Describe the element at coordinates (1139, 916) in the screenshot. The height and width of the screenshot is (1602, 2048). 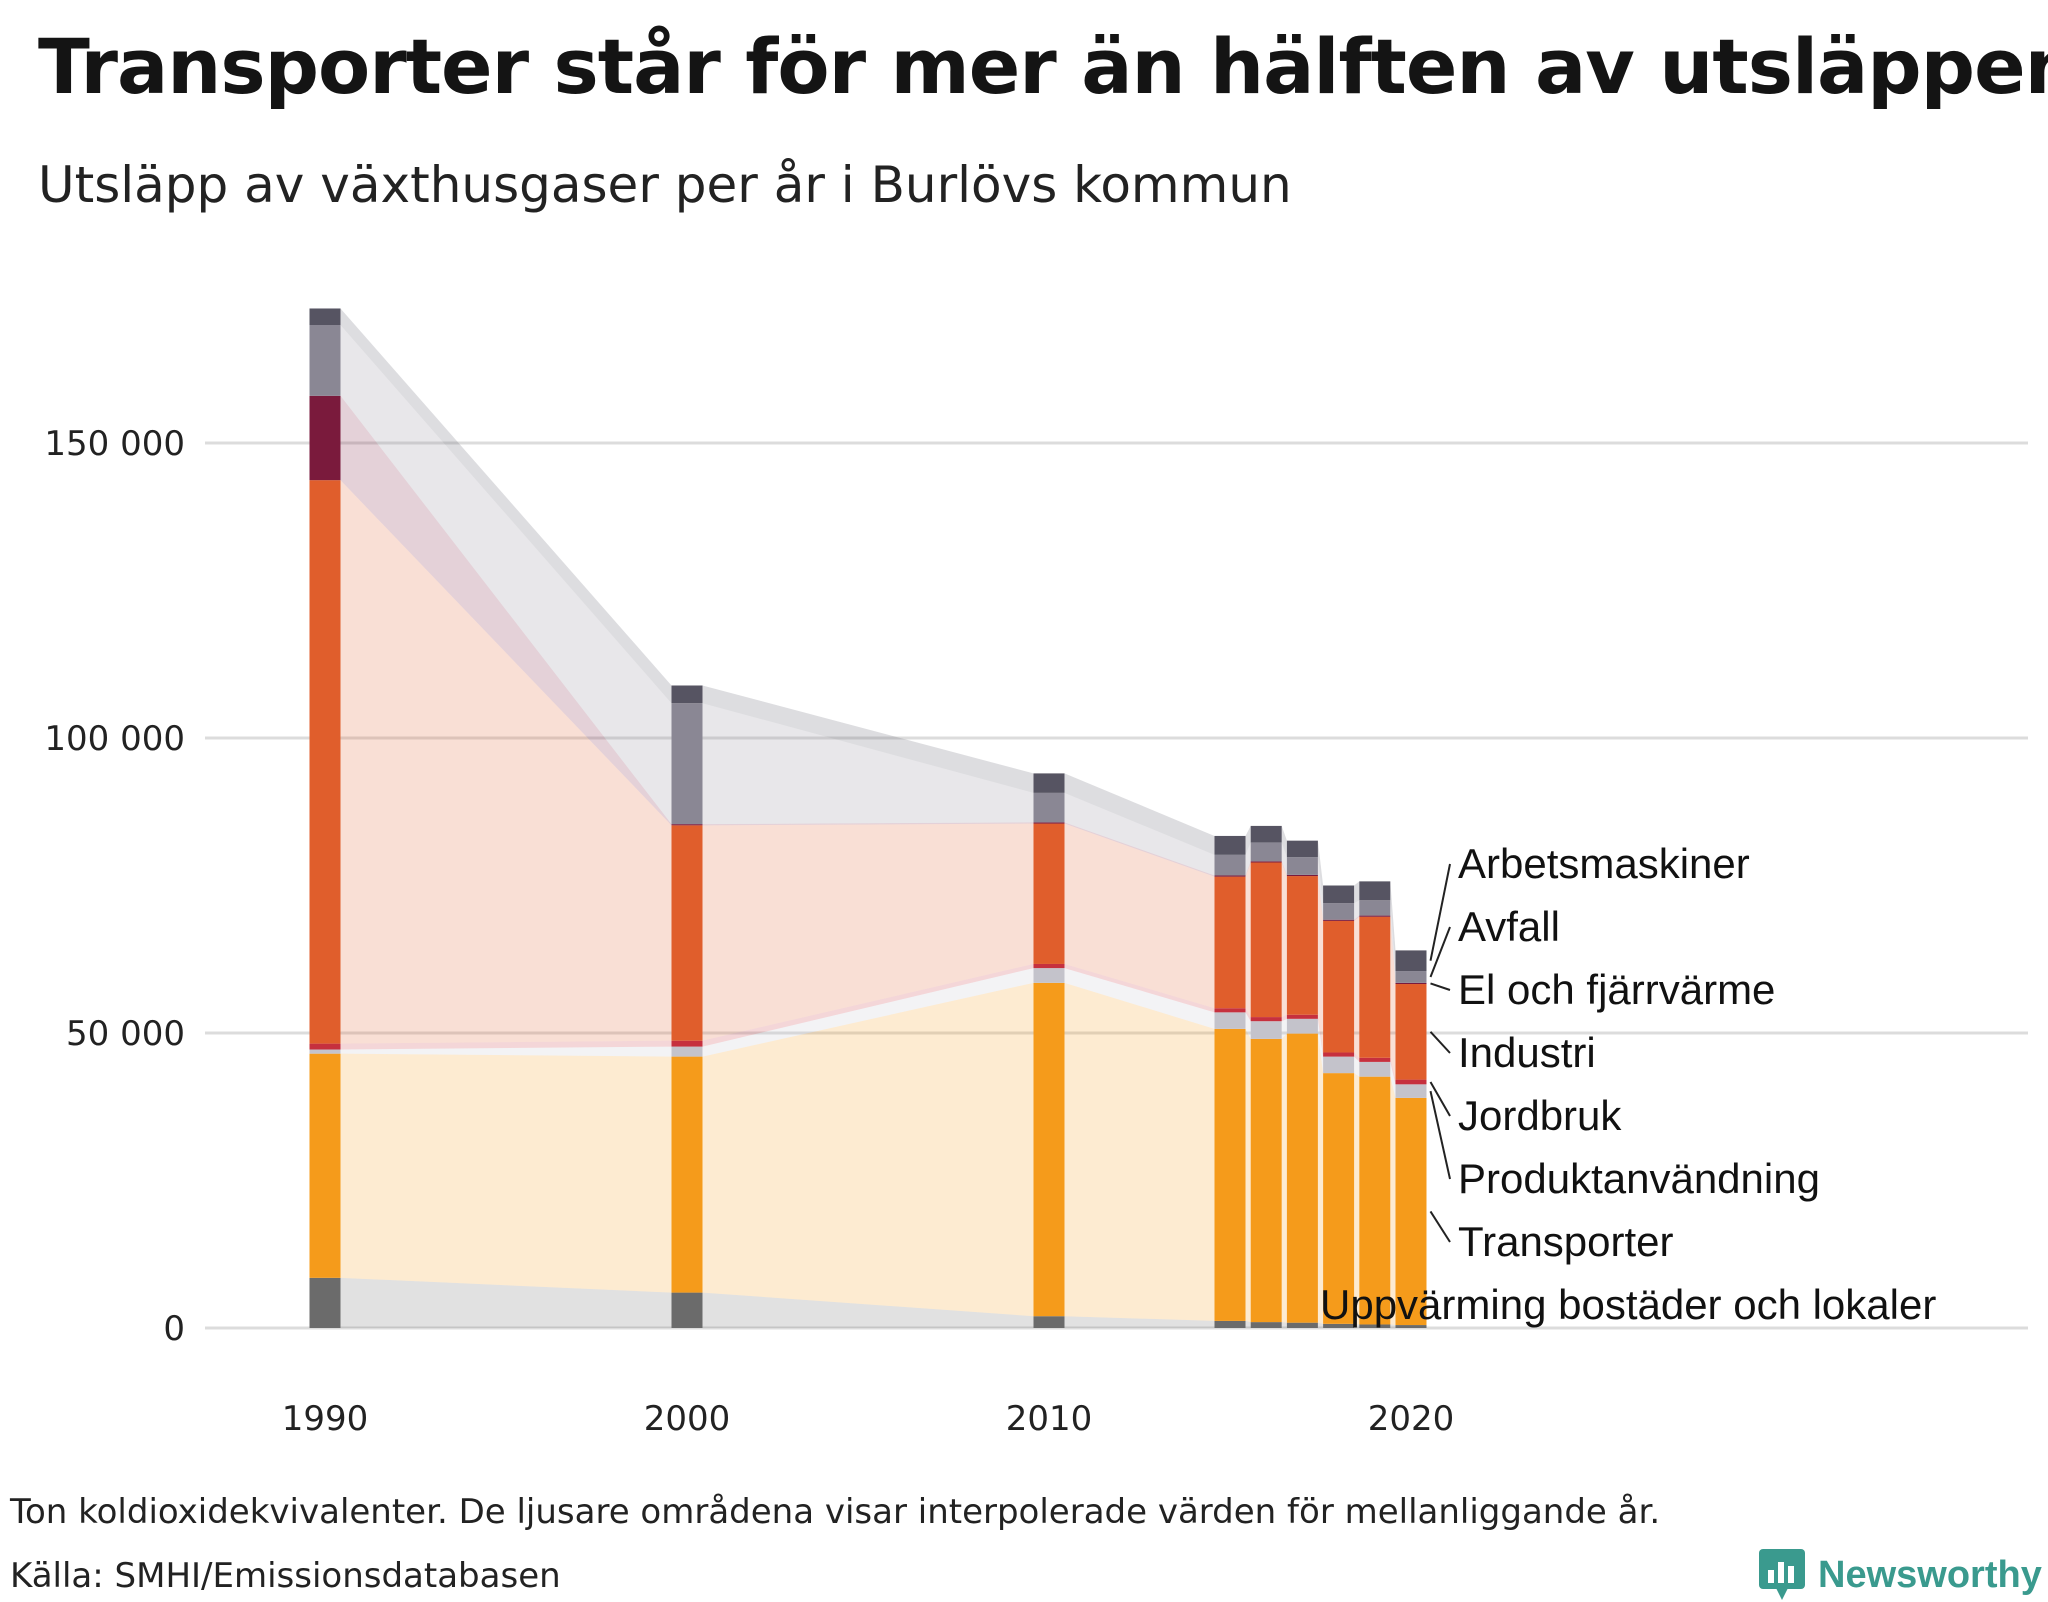
I see `area-industri` at that location.